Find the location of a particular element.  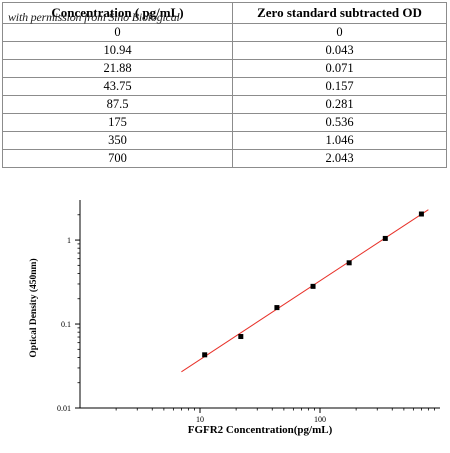

table-row: 175 0.536 is located at coordinates (224, 122).